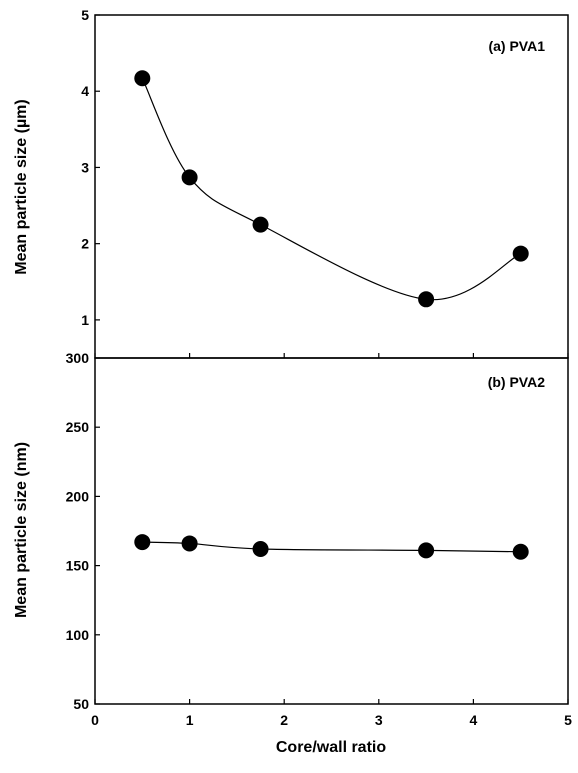 The image size is (578, 773). I want to click on panel-b-x-tick-label: 3, so click(379, 720).